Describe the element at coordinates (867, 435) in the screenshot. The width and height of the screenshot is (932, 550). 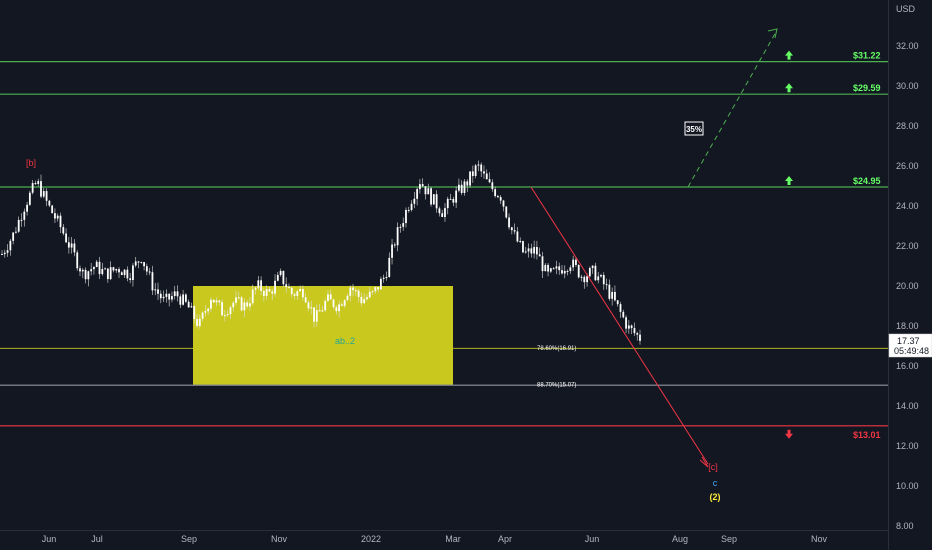
I see `support-label: $13.01` at that location.